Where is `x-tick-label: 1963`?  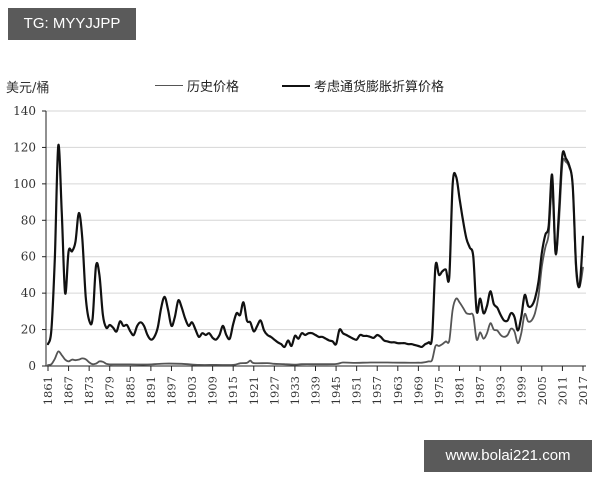 x-tick-label: 1963 is located at coordinates (398, 390).